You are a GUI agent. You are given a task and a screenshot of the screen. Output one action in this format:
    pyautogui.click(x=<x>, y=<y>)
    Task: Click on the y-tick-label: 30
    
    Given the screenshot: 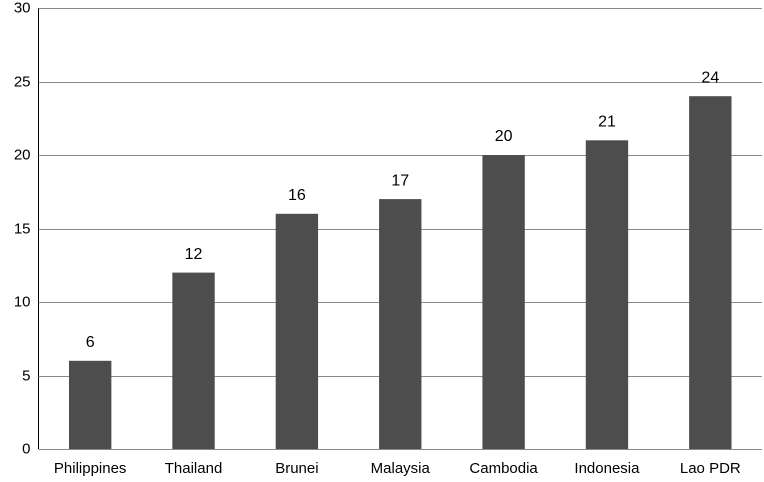 What is the action you would take?
    pyautogui.click(x=22, y=8)
    